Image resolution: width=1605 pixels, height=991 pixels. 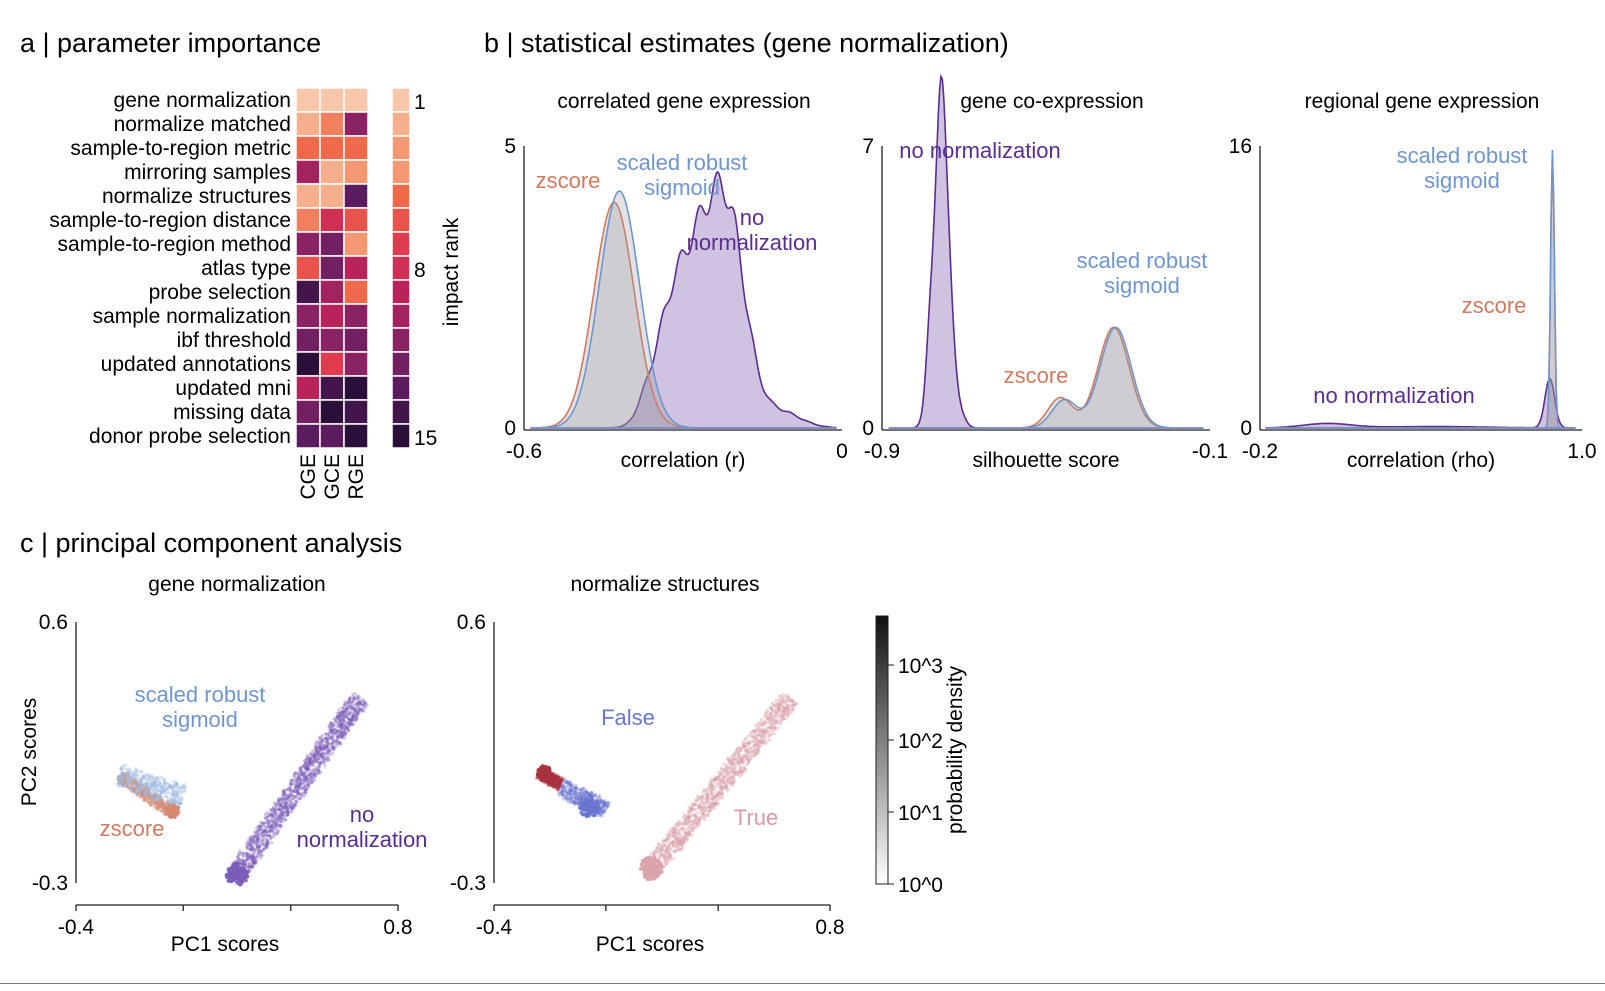 I want to click on heatmap-cell, so click(x=332, y=412).